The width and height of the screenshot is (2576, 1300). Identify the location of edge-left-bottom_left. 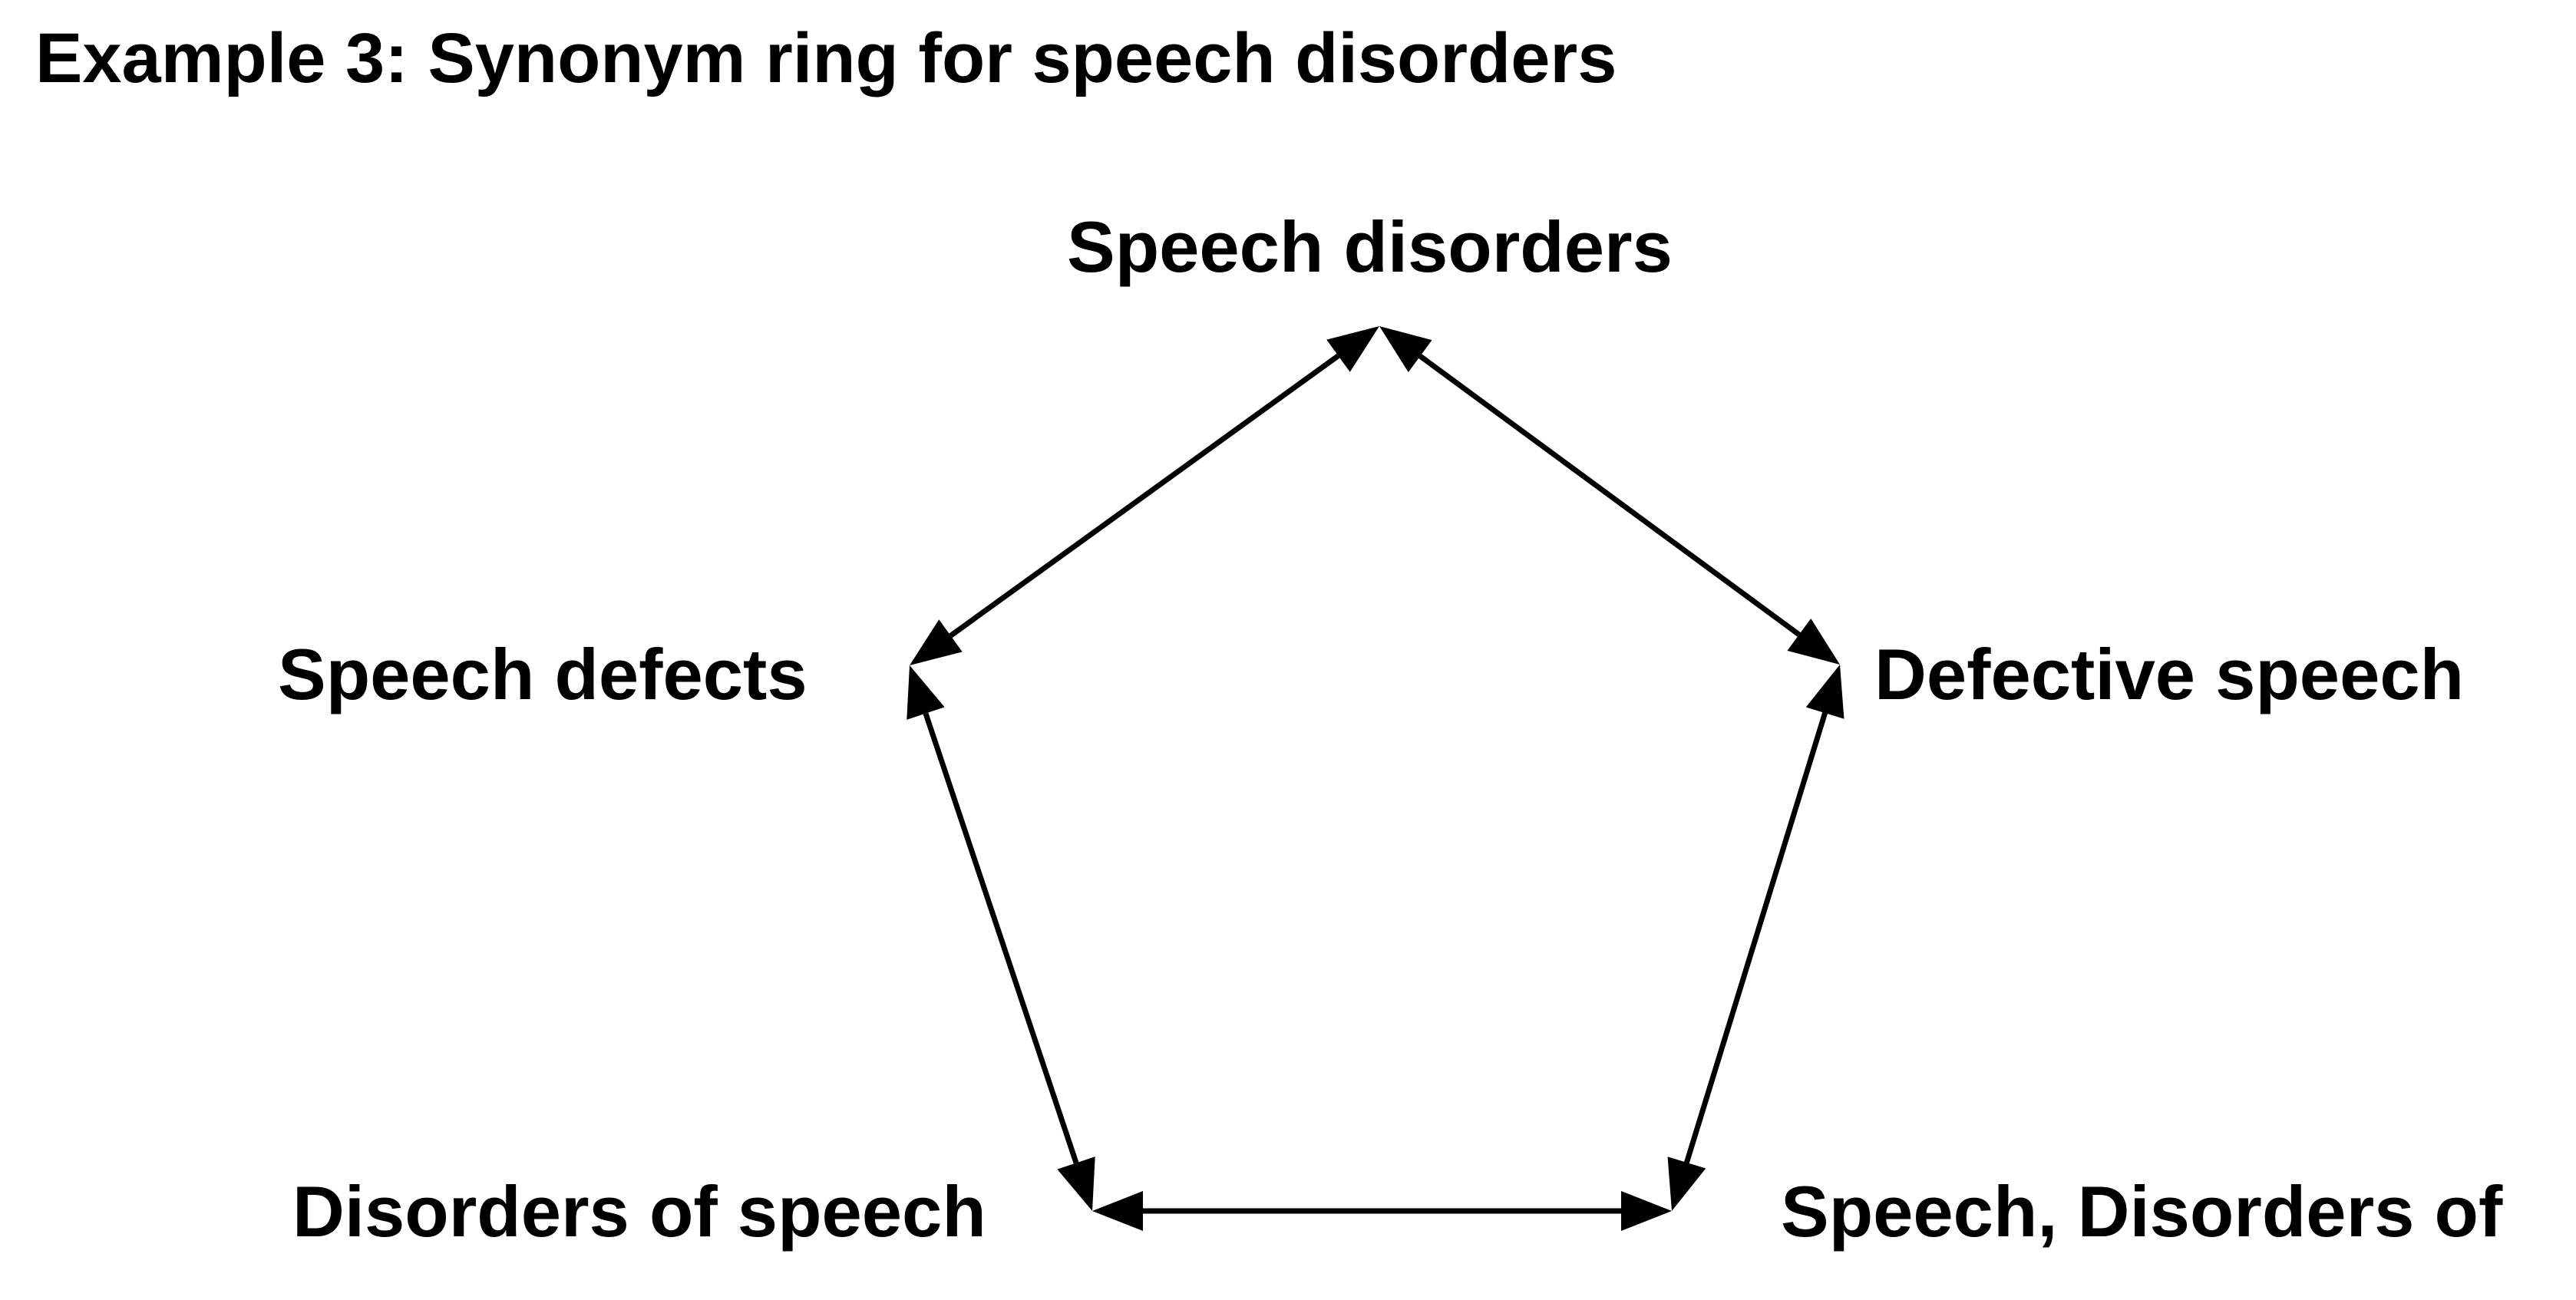
(1001, 938).